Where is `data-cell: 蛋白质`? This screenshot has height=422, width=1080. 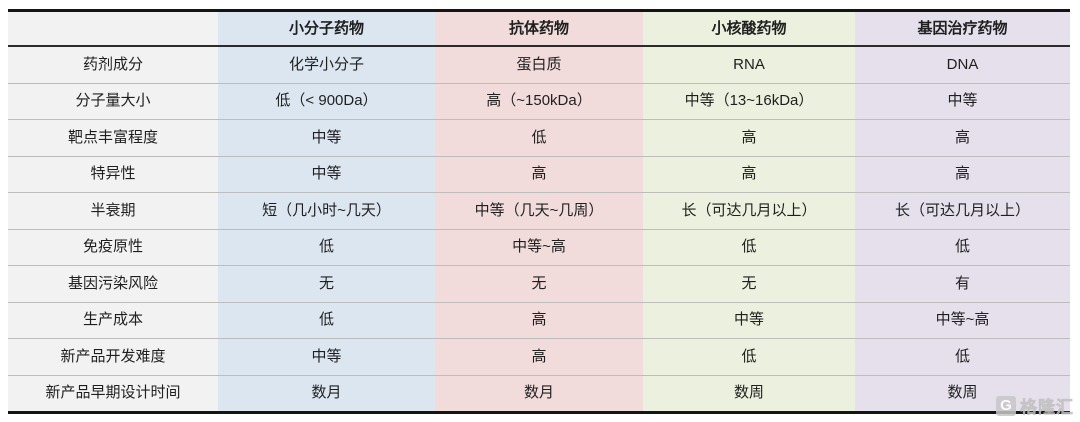 data-cell: 蛋白质 is located at coordinates (539, 65).